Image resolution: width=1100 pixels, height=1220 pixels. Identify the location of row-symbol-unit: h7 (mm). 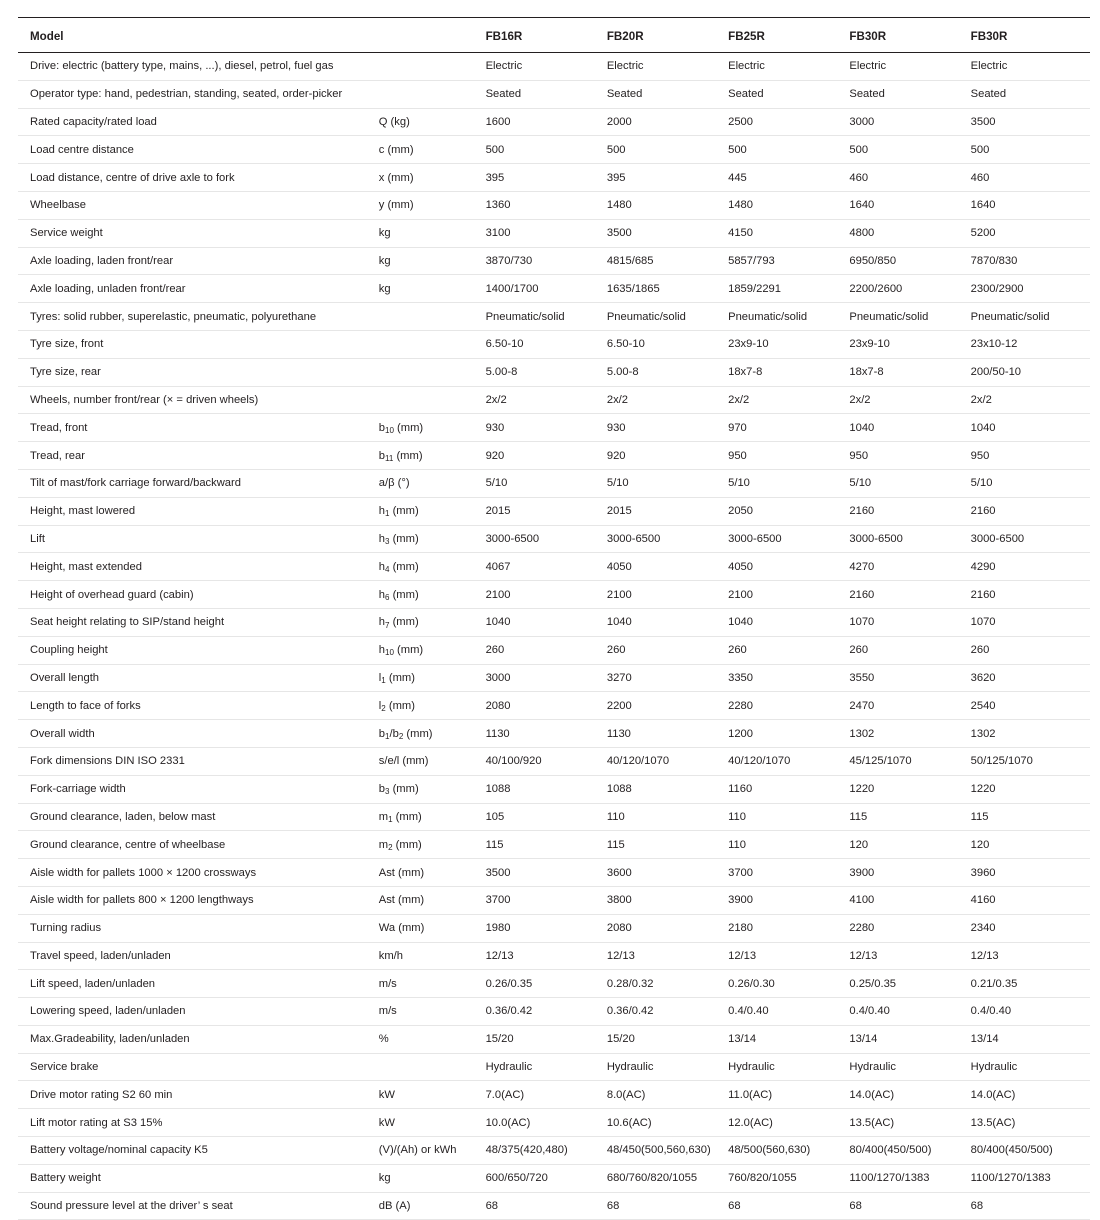
(431, 622).